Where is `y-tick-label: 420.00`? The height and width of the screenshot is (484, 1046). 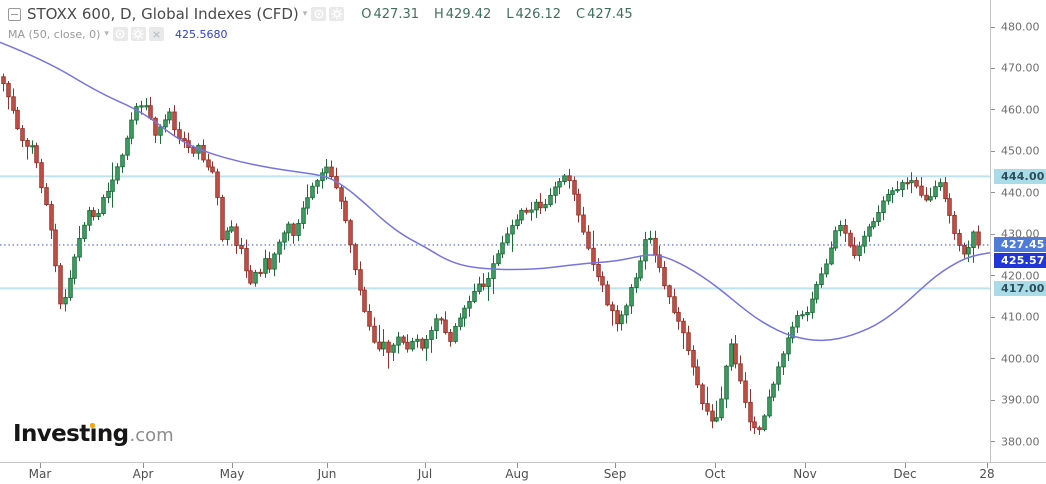
y-tick-label: 420.00 is located at coordinates (1020, 276).